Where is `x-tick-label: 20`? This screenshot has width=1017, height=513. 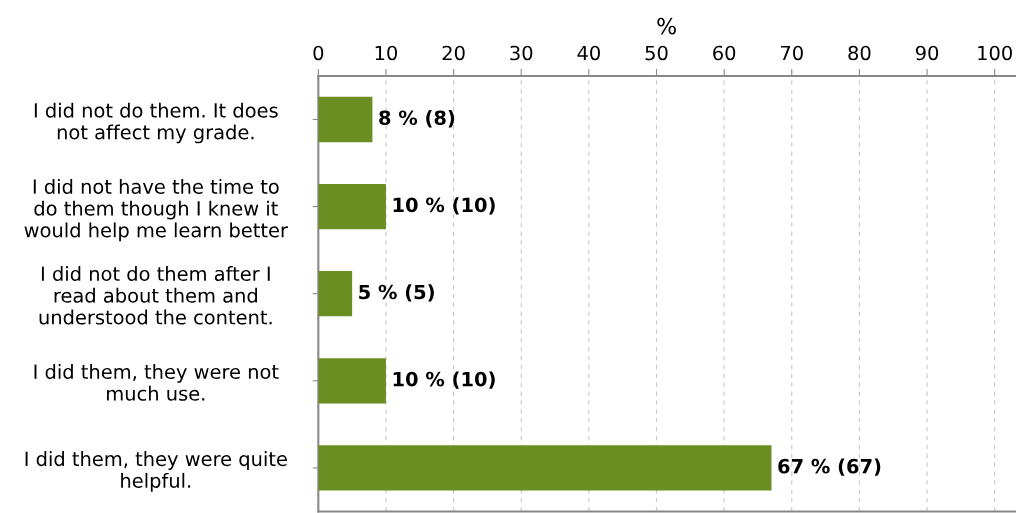 x-tick-label: 20 is located at coordinates (453, 53).